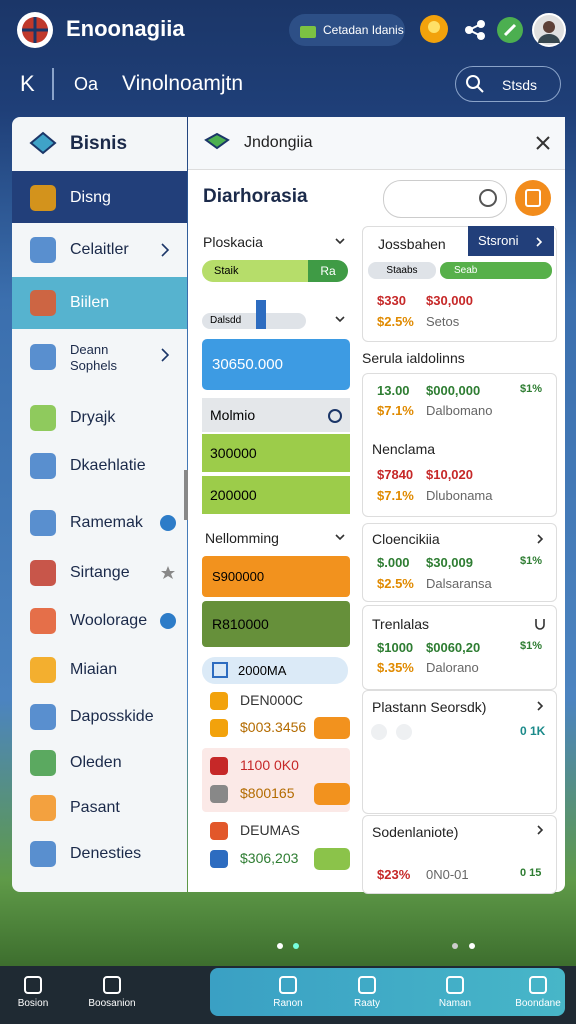 This screenshot has width=576, height=1024. What do you see at coordinates (273, 727) in the screenshot?
I see `list-value: $003.3456` at bounding box center [273, 727].